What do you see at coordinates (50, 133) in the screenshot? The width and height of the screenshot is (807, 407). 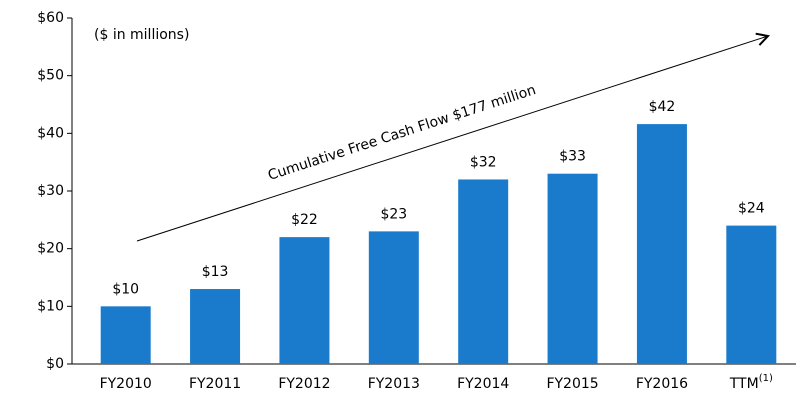 I see `y-tick-label: $40` at bounding box center [50, 133].